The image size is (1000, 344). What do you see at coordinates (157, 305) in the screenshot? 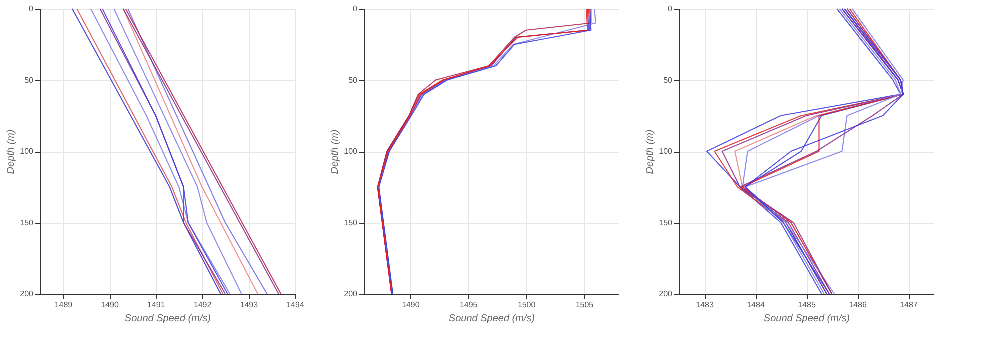
I see `x-tick-label: 1491` at bounding box center [157, 305].